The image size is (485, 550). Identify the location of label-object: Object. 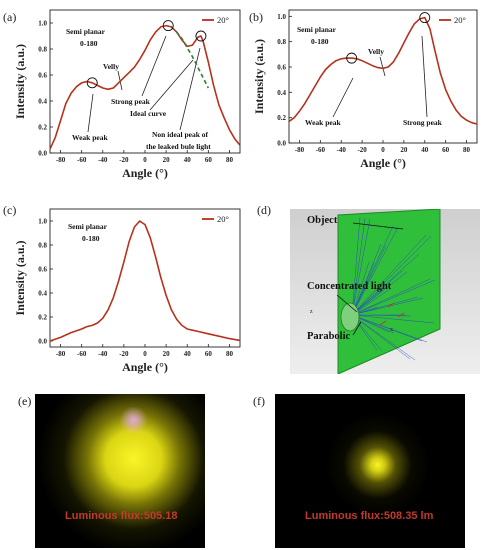
(322, 220).